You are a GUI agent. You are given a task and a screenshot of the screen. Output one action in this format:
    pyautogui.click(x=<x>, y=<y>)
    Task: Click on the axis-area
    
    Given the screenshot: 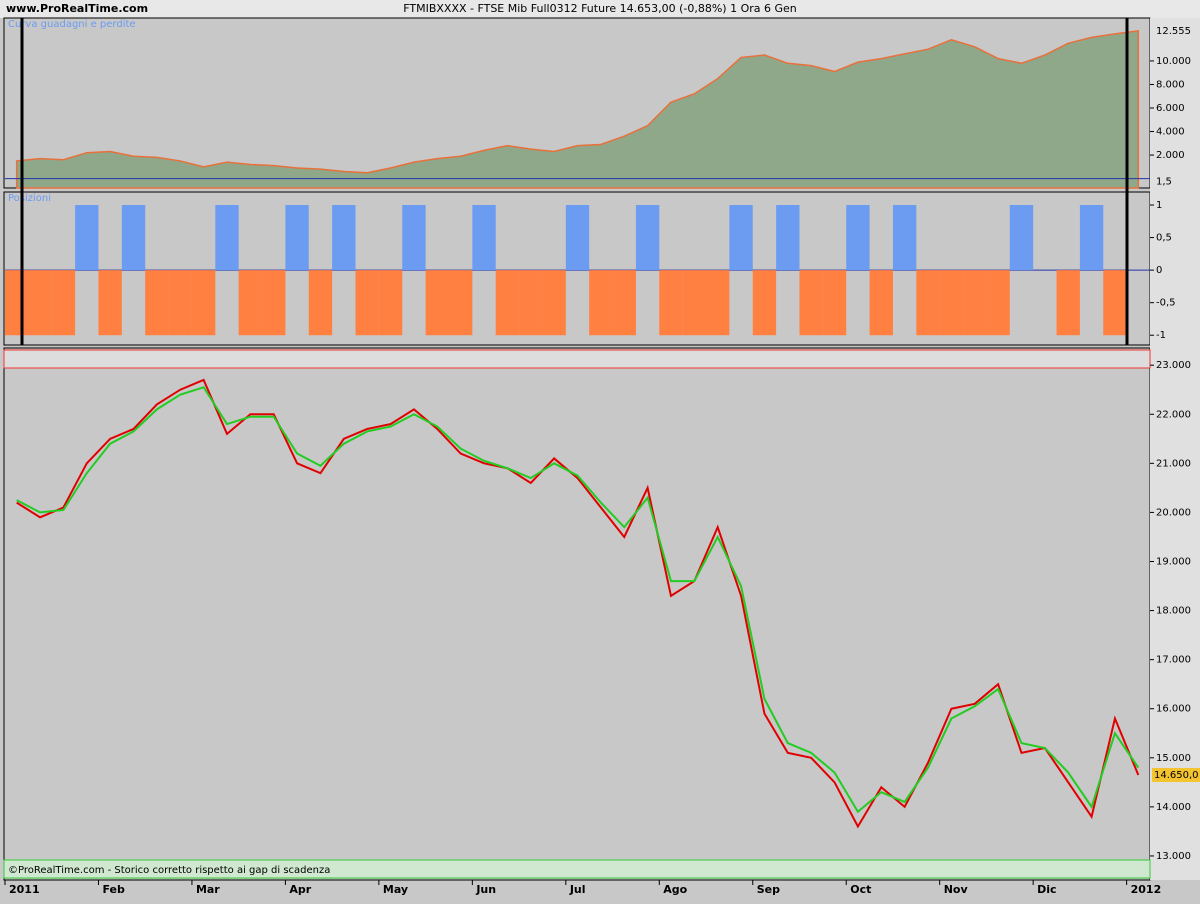 What is the action you would take?
    pyautogui.click(x=1175, y=449)
    